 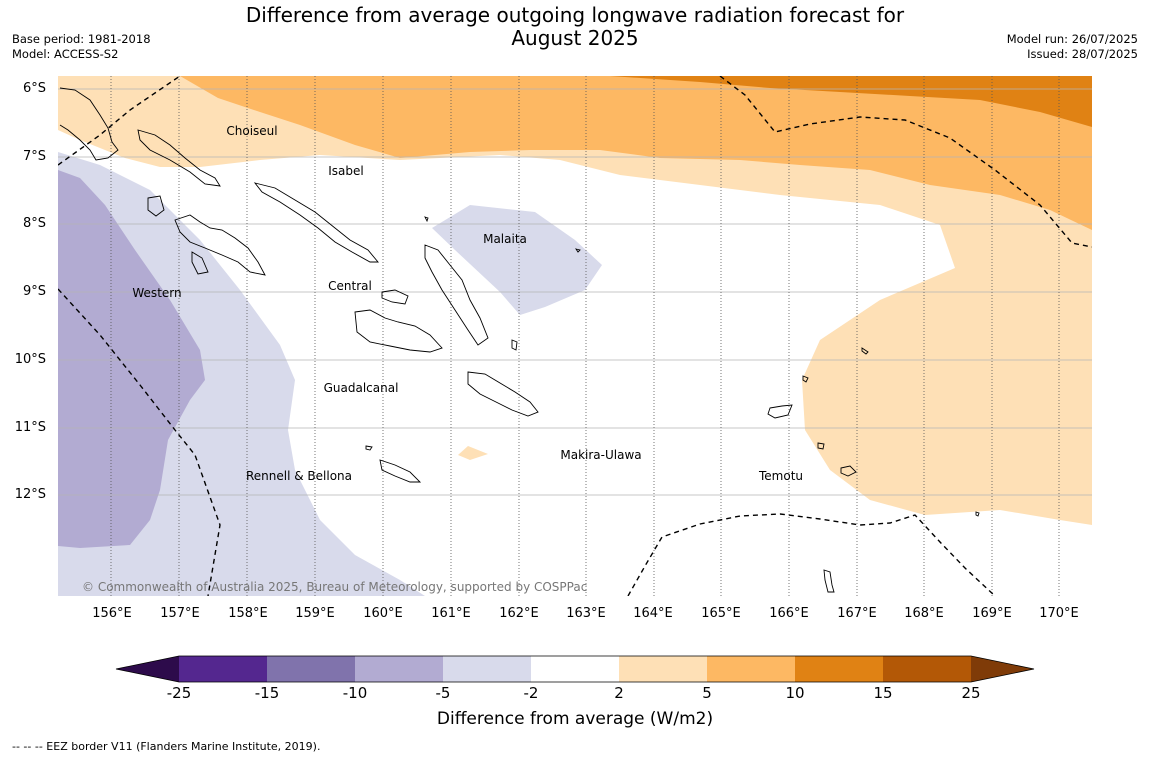 What do you see at coordinates (147, 669) in the screenshot?
I see `colorbar-extend-low` at bounding box center [147, 669].